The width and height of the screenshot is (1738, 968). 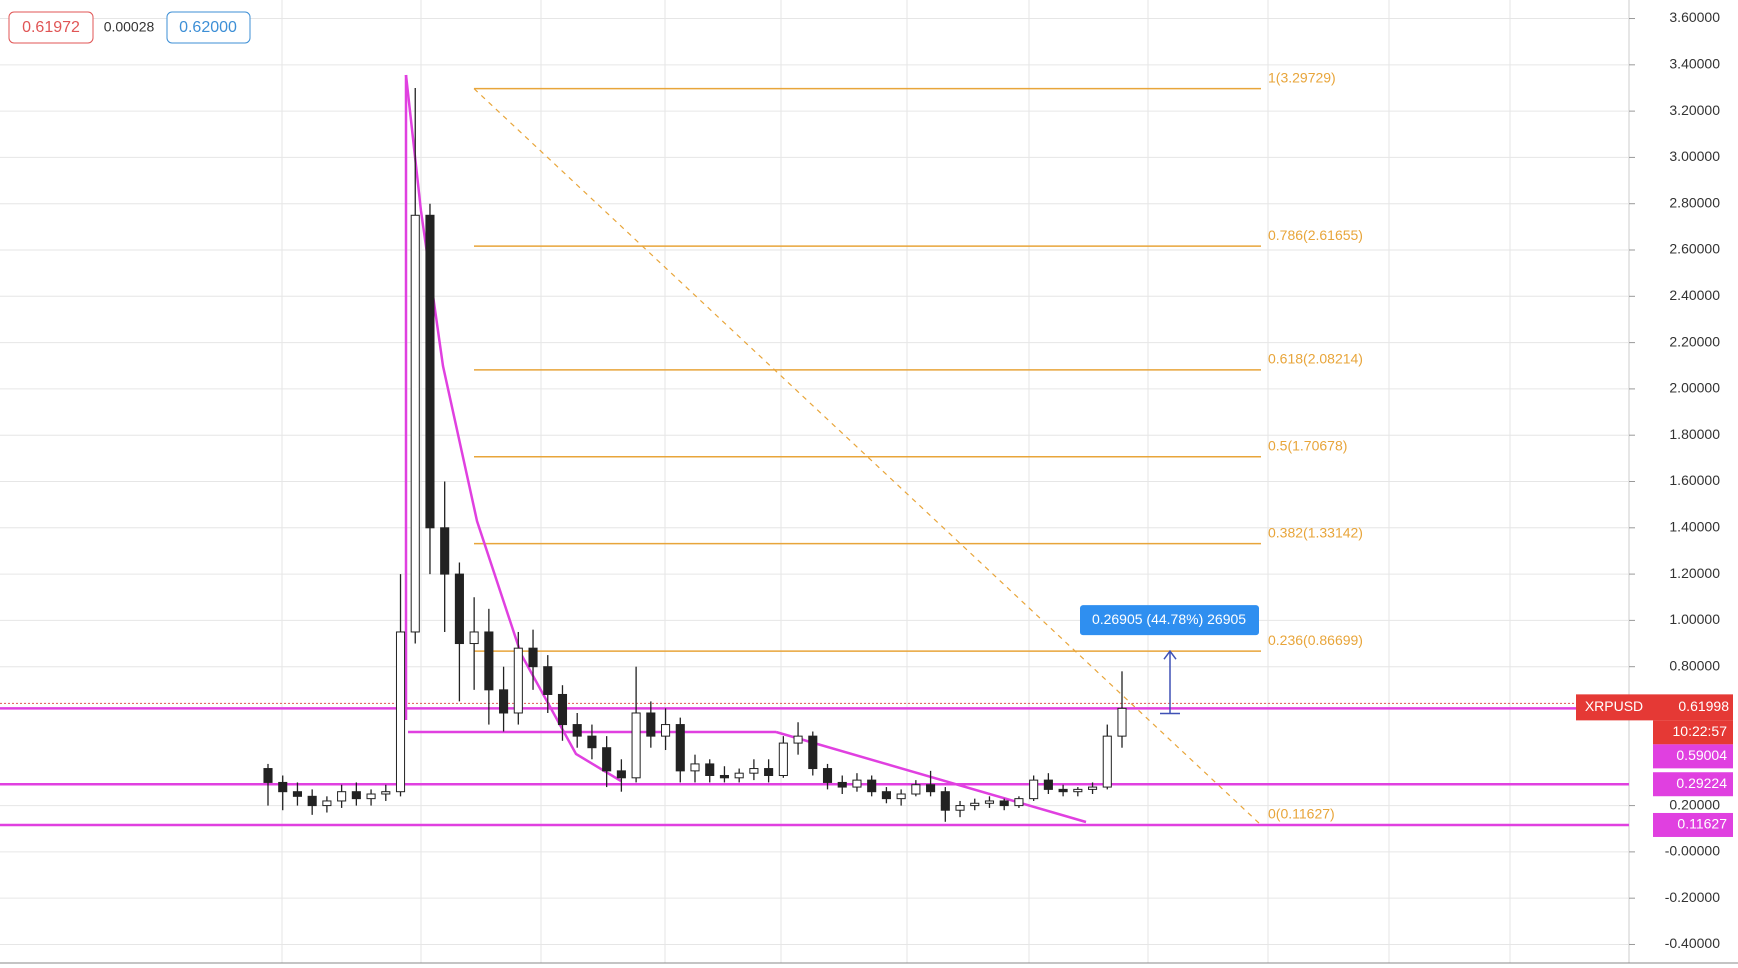 What do you see at coordinates (1694, 110) in the screenshot?
I see `y-tick-label: 3.20000` at bounding box center [1694, 110].